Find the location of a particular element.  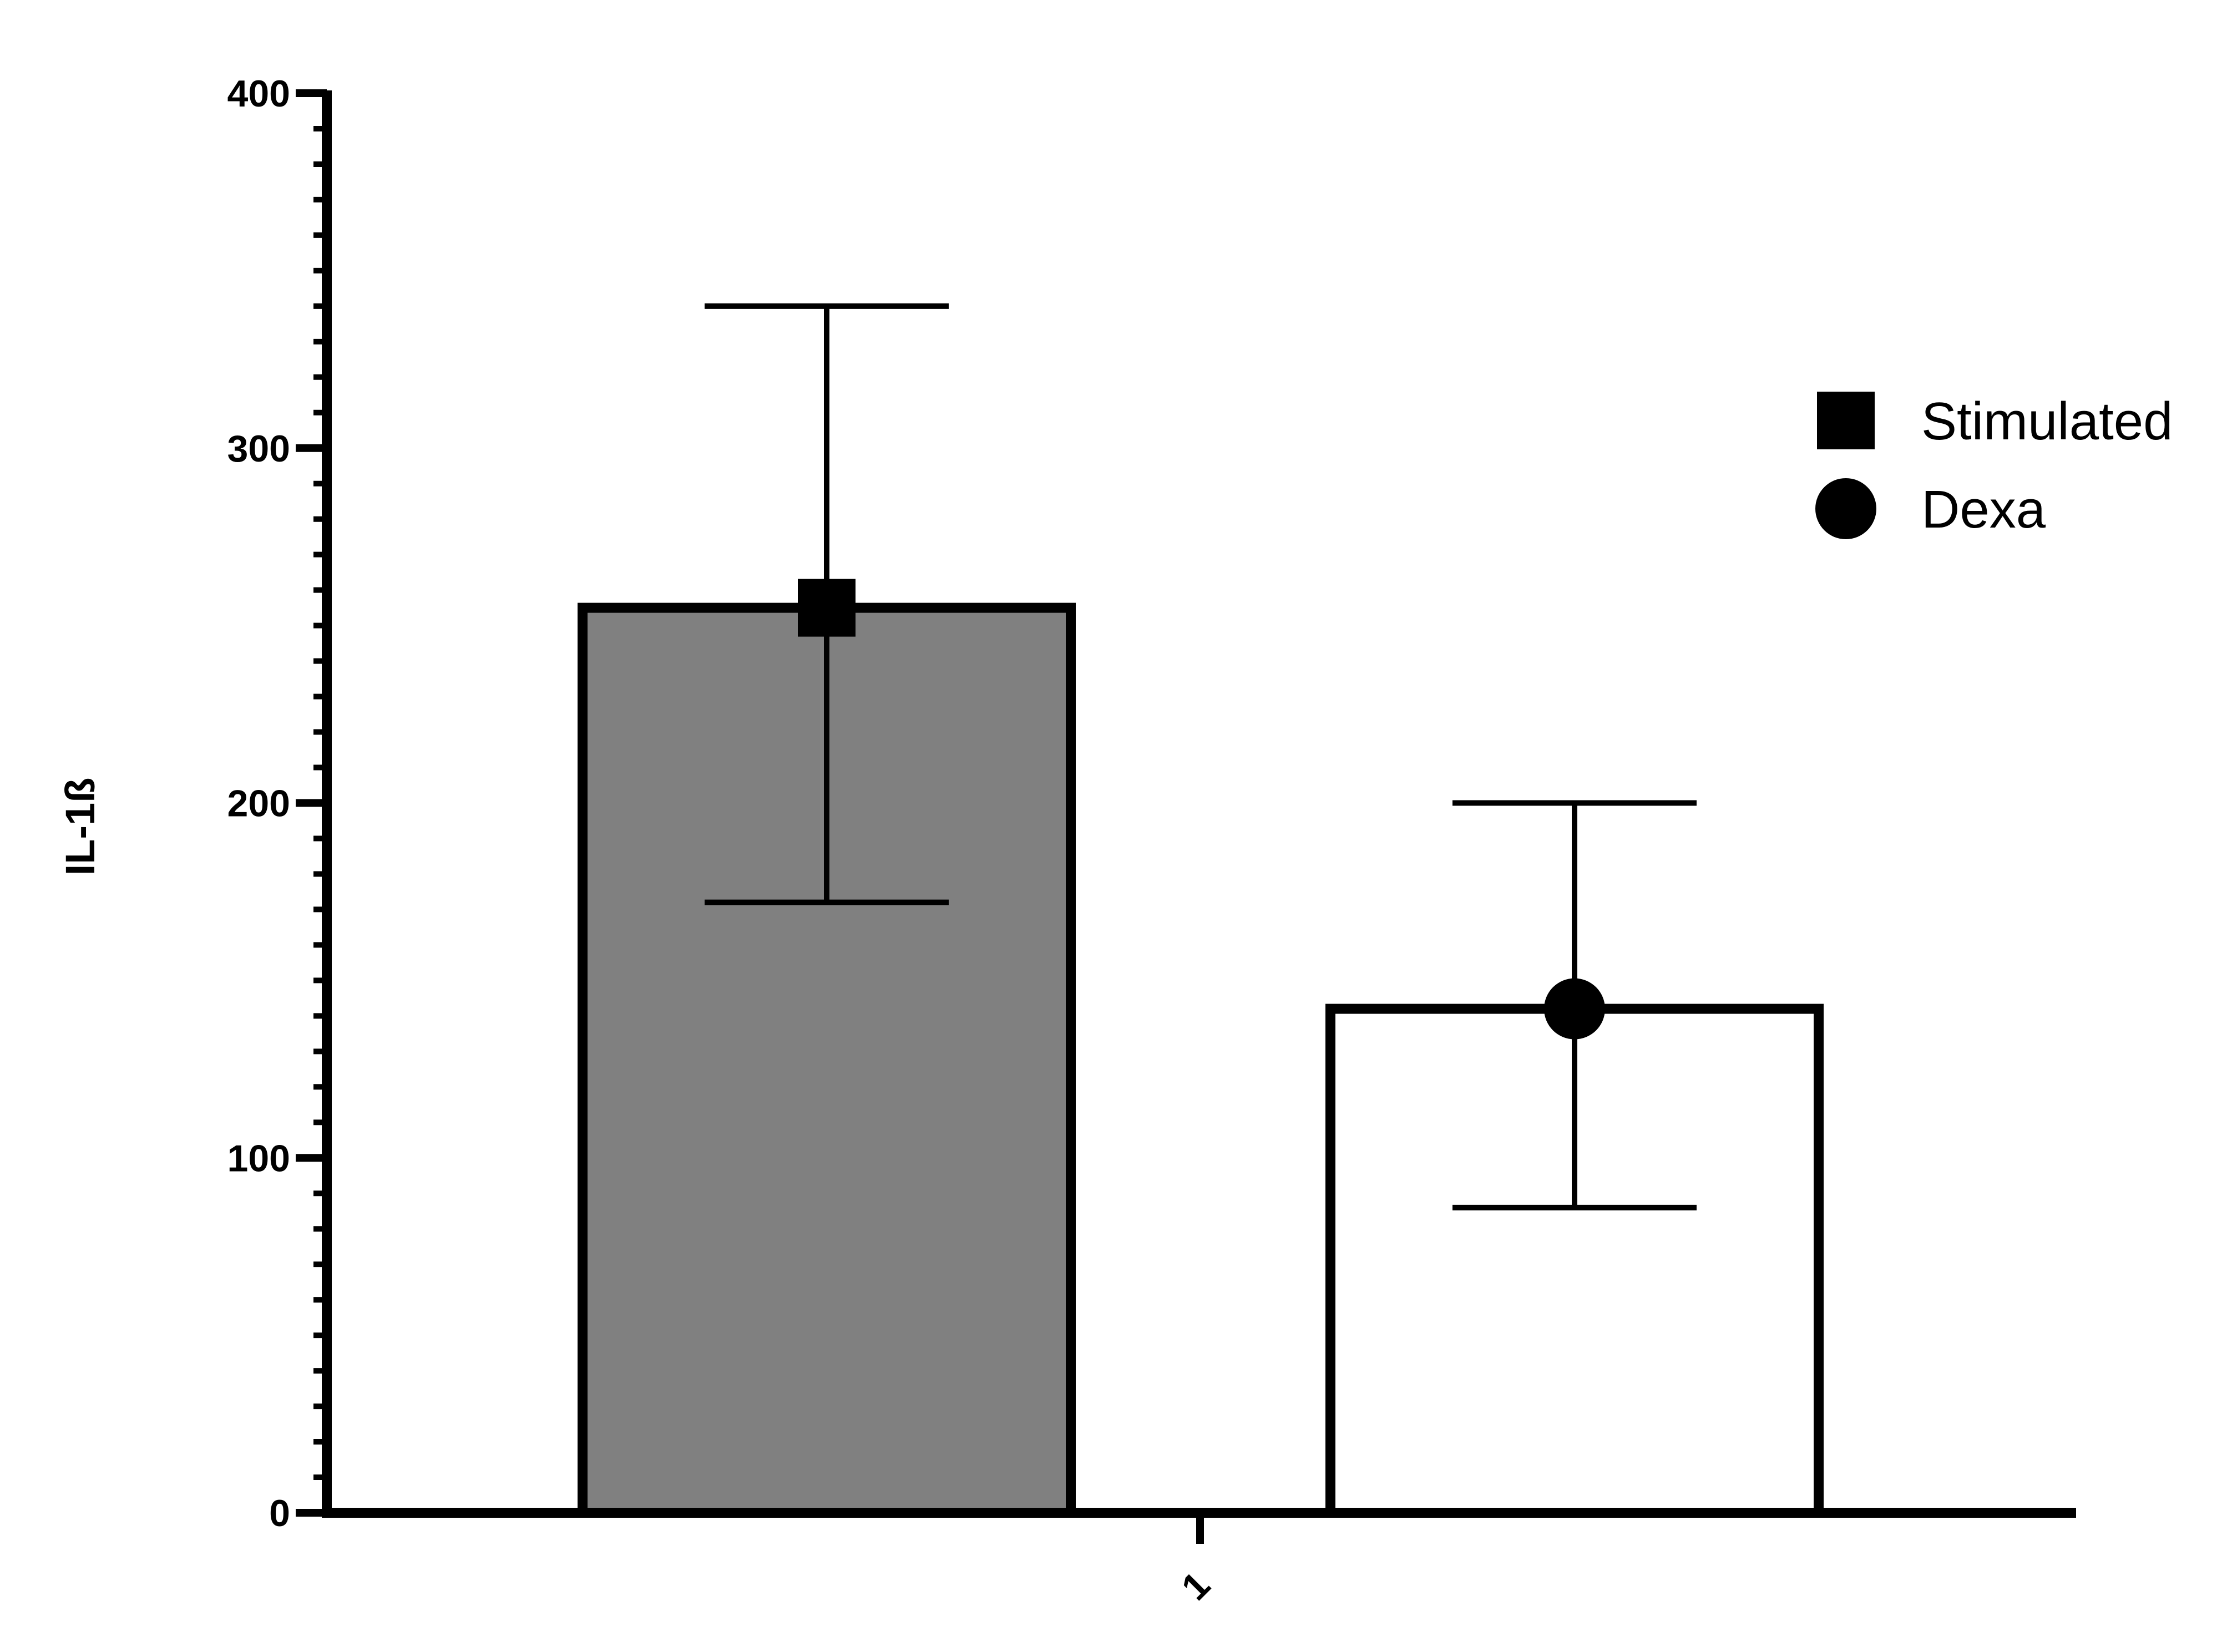

y-tick-label: 200 is located at coordinates (258, 804).